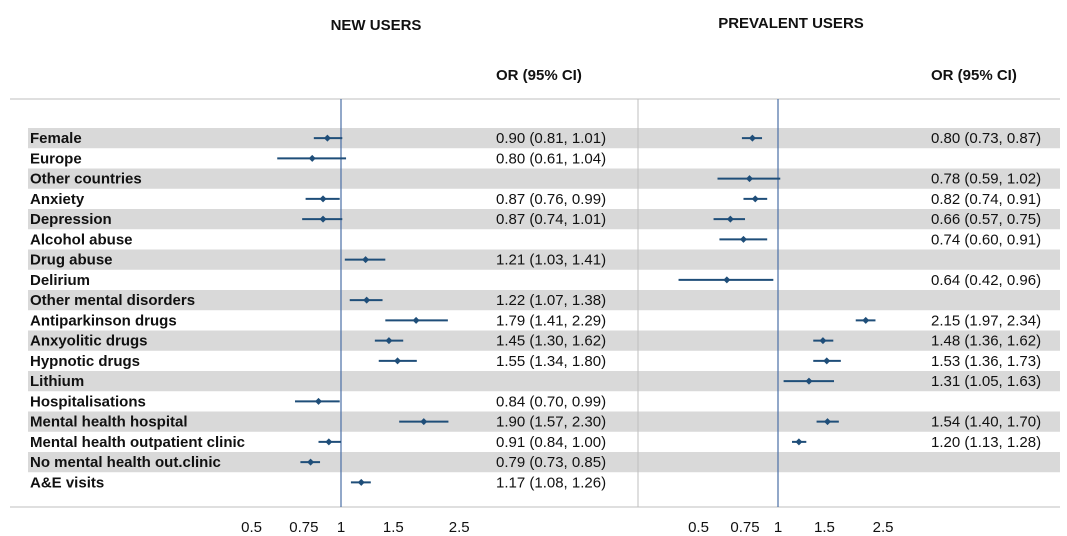 Image resolution: width=1067 pixels, height=536 pixels. I want to click on x-tick-label-prevalent-users: 0.5, so click(698, 527).